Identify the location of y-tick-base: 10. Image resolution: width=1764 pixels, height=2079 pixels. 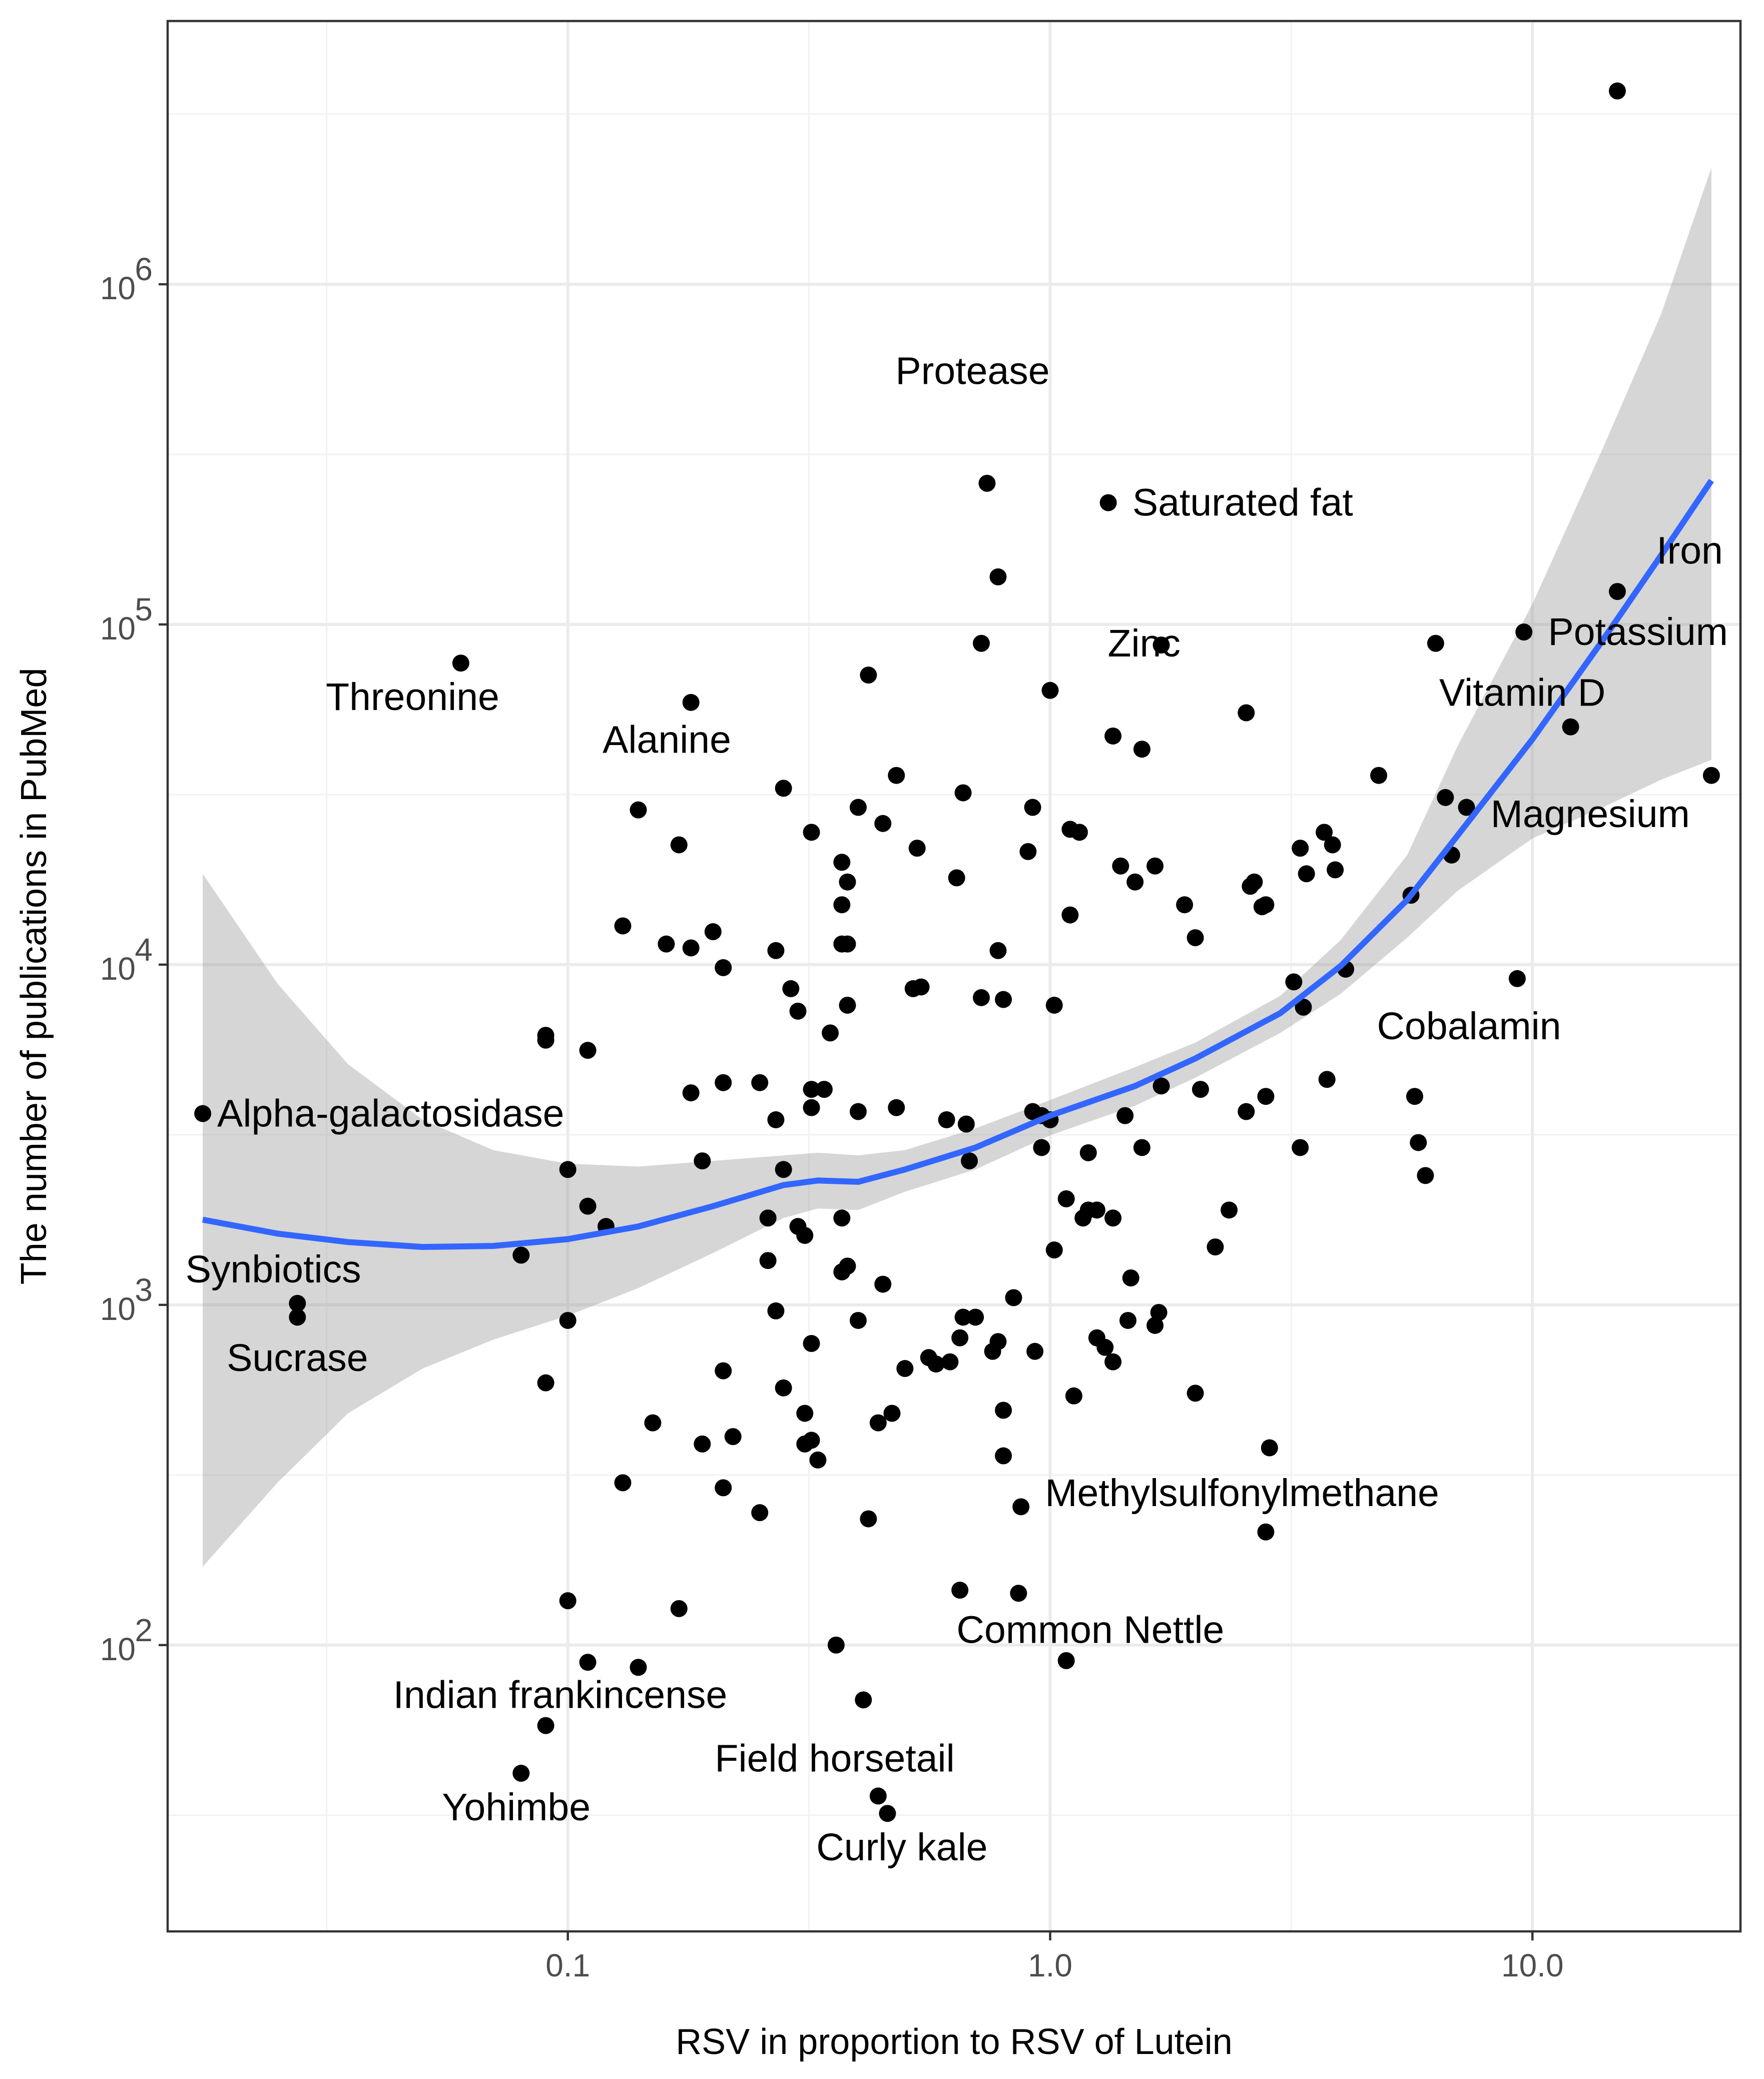
(118, 1309).